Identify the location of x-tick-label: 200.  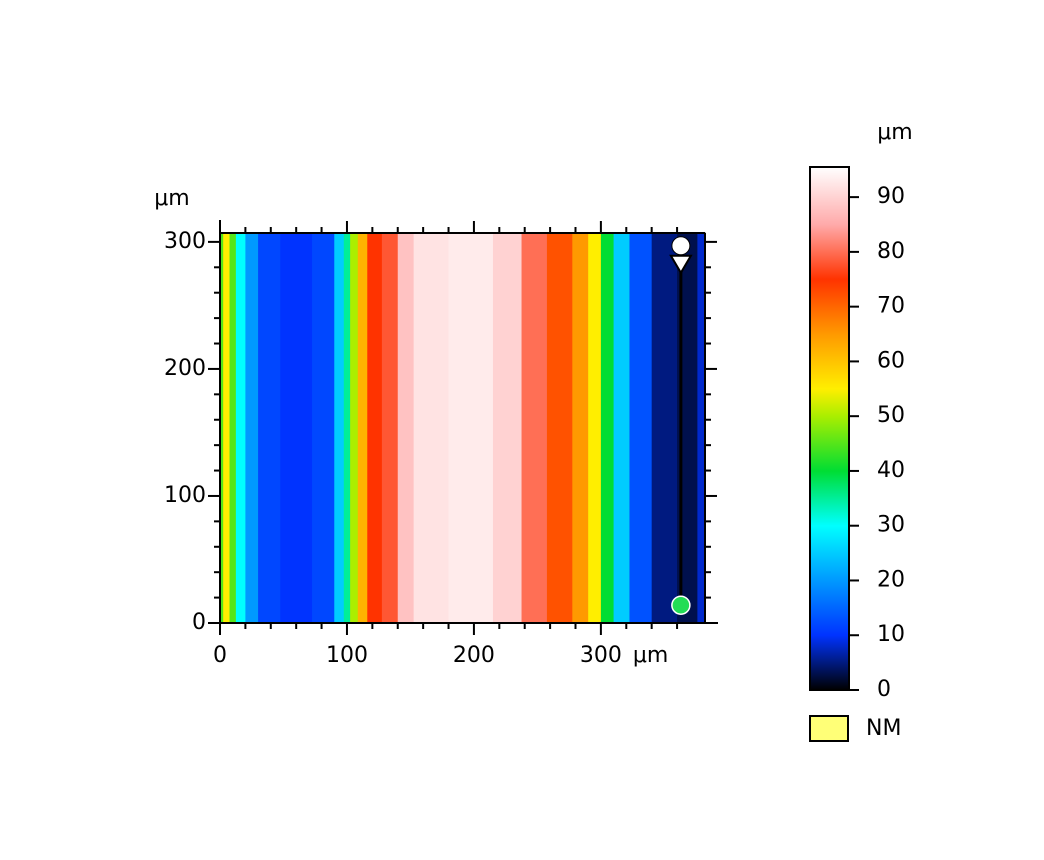
(474, 655).